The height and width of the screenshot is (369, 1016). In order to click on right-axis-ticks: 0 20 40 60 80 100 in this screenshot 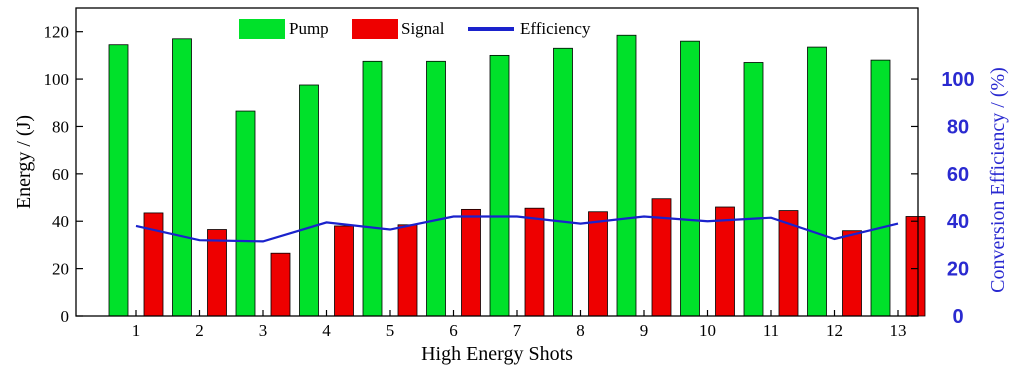, I will do `click(943, 198)`.